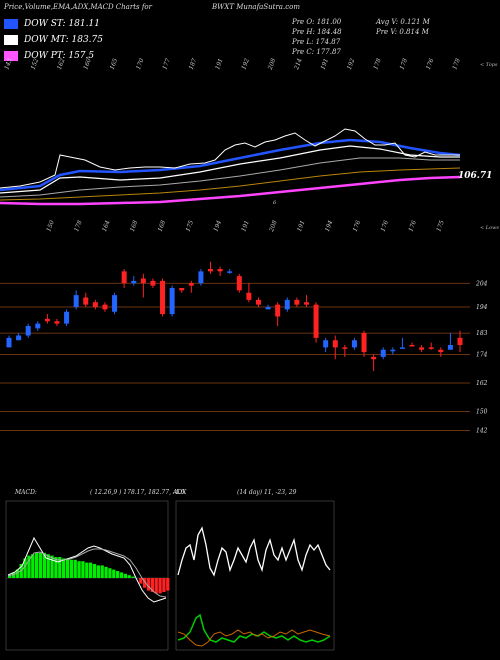 This screenshot has height=660, width=500. Describe the element at coordinates (316, 52) in the screenshot. I see `prev-close: Pre C: 177.87` at that location.